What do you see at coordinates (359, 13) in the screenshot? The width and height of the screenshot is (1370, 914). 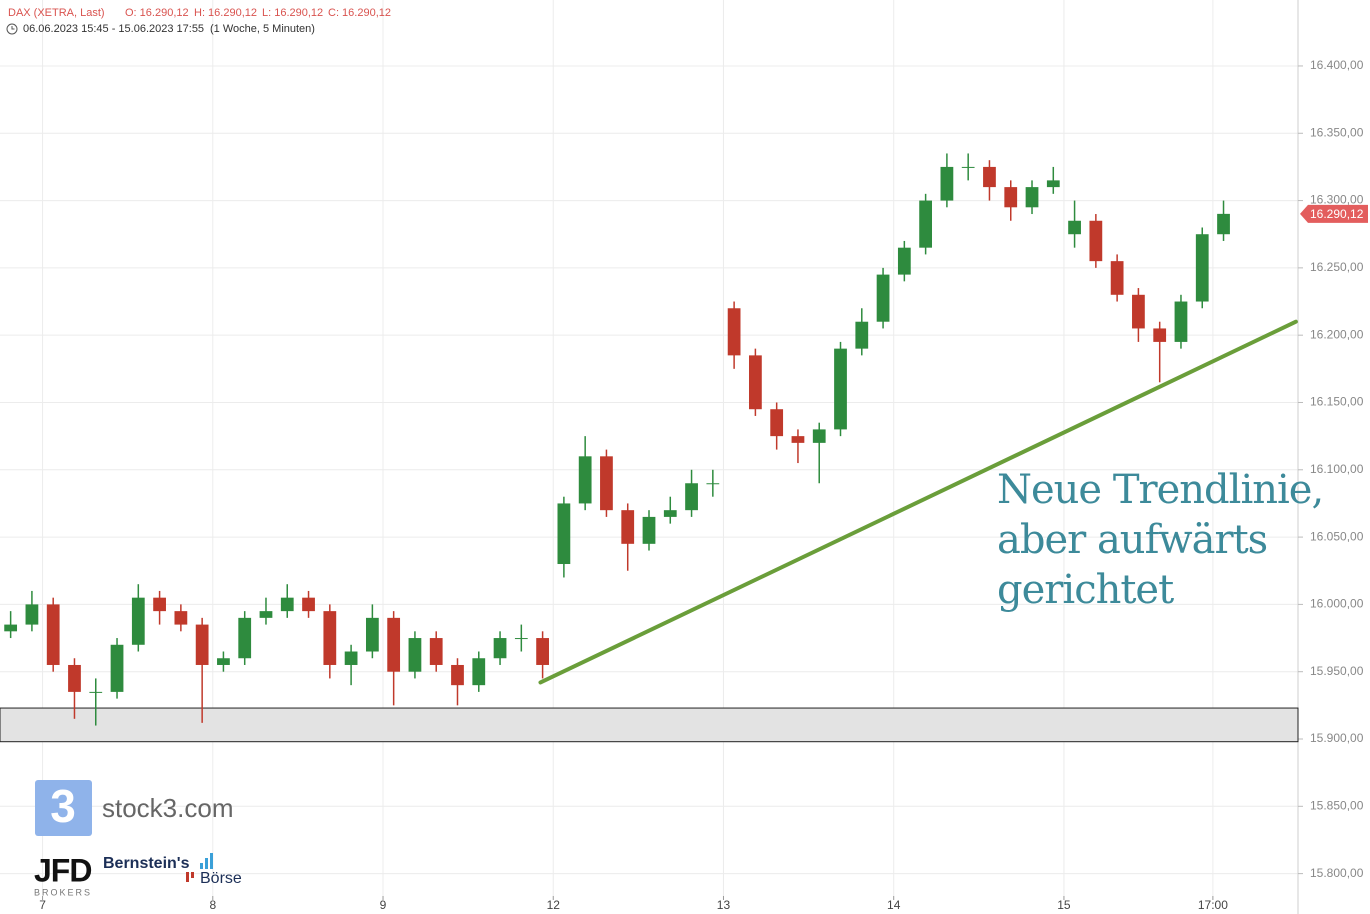 I see `ohlc: C: 16.290,12` at bounding box center [359, 13].